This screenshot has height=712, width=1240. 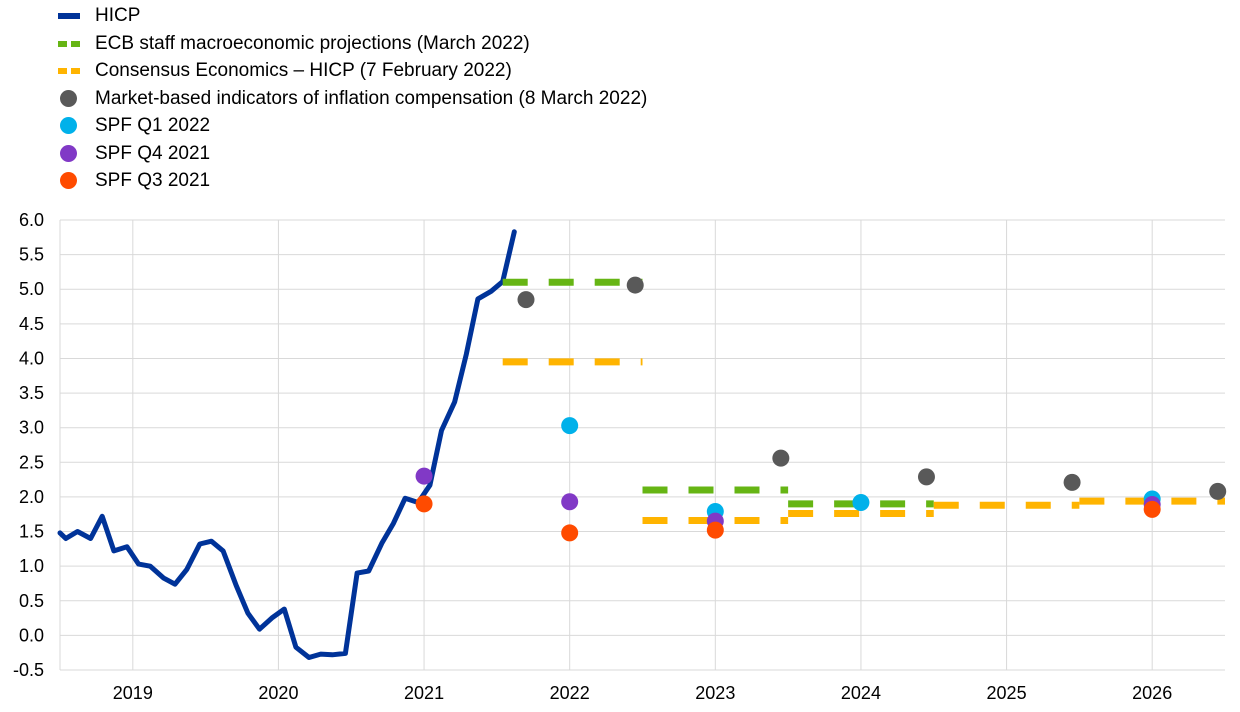 I want to click on y-tick-label: 5.5, so click(x=31, y=255).